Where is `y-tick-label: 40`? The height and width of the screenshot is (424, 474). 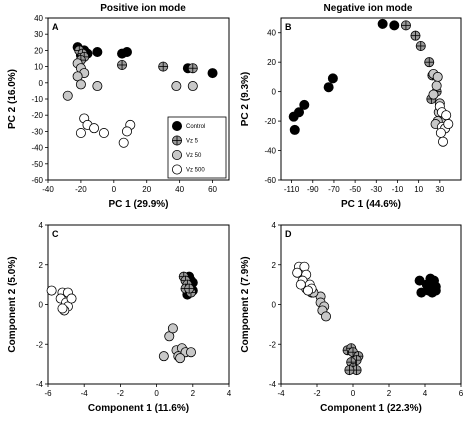
y-tick-label: 40 is located at coordinates (271, 33).